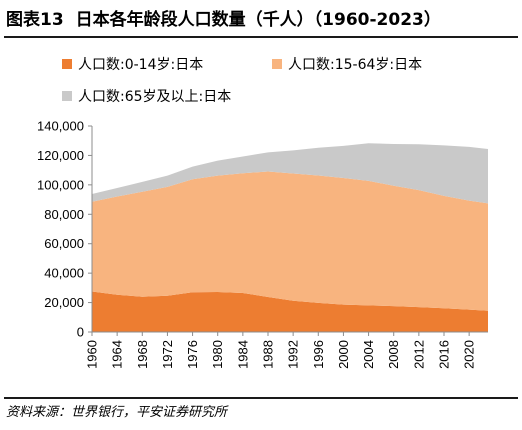  I want to click on x-tick-label: 2000, so click(343, 354).